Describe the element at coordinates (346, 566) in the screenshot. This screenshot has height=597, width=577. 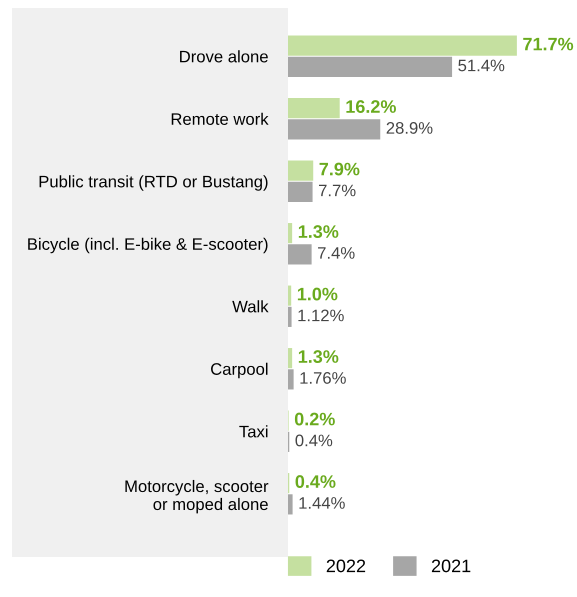
I see `legend-label: 2022` at that location.